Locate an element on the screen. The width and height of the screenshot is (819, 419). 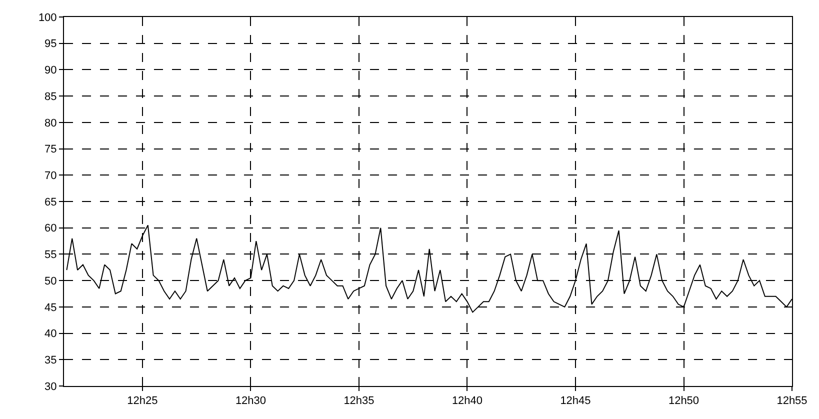
y-tick-label: 35 is located at coordinates (50, 360).